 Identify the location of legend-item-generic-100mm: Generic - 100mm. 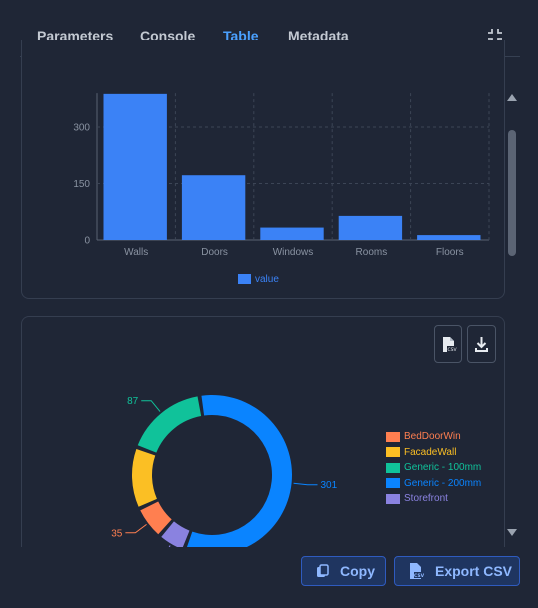
(433, 468).